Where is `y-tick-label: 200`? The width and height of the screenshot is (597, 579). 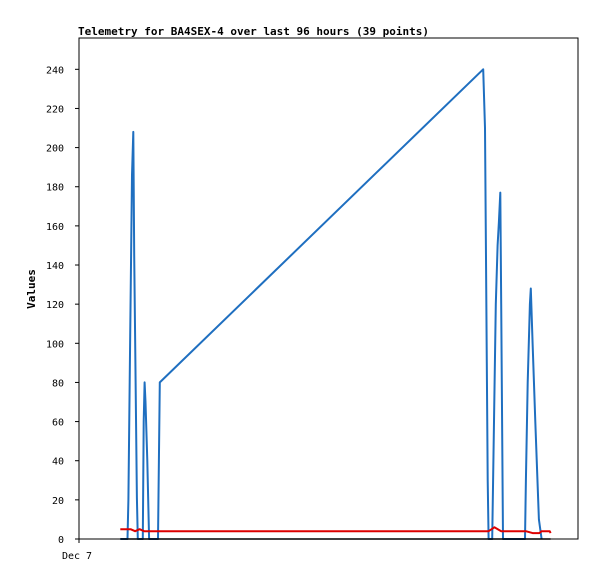 y-tick-label: 200 is located at coordinates (55, 149).